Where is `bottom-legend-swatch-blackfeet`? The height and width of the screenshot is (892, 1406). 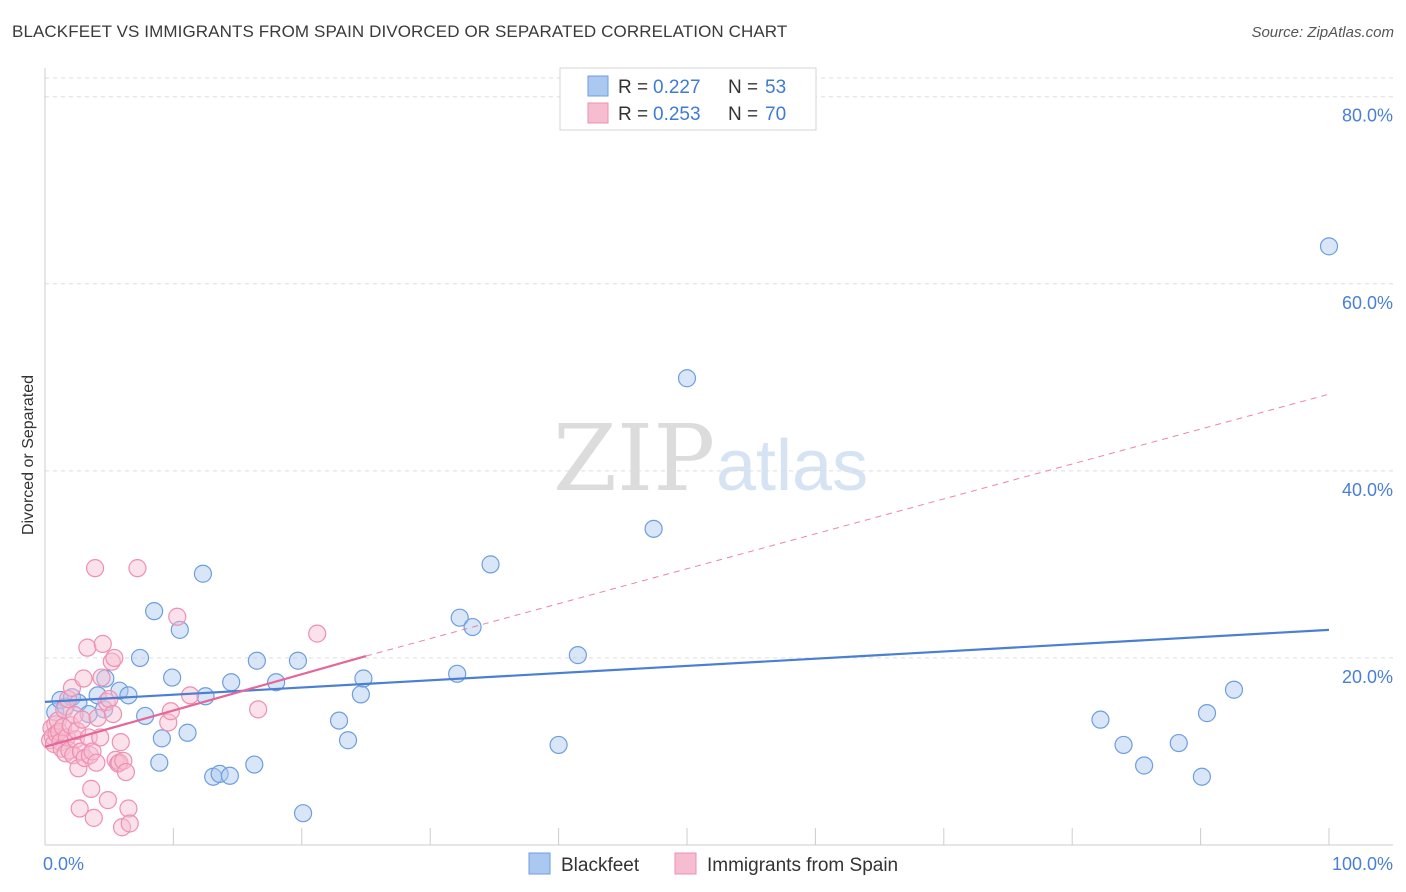 bottom-legend-swatch-blackfeet is located at coordinates (539, 863).